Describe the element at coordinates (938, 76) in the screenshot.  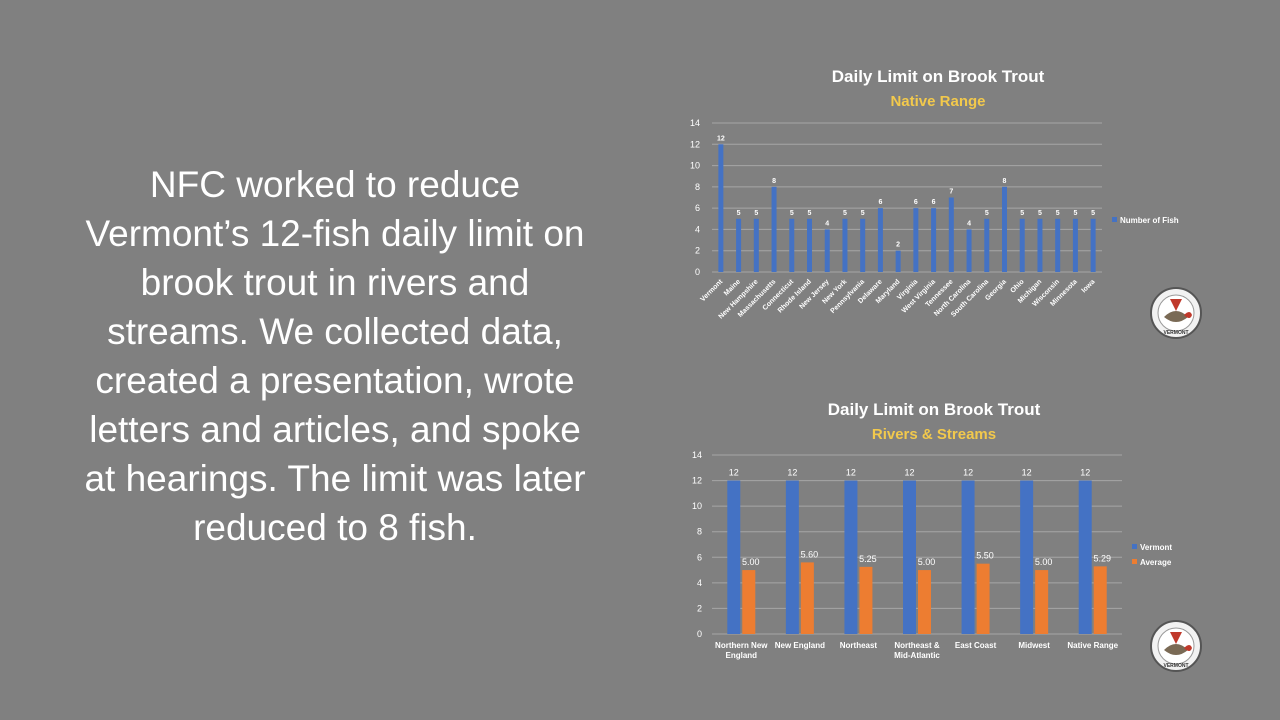
I see `chart1-title: Daily Limit on Brook Trout` at that location.